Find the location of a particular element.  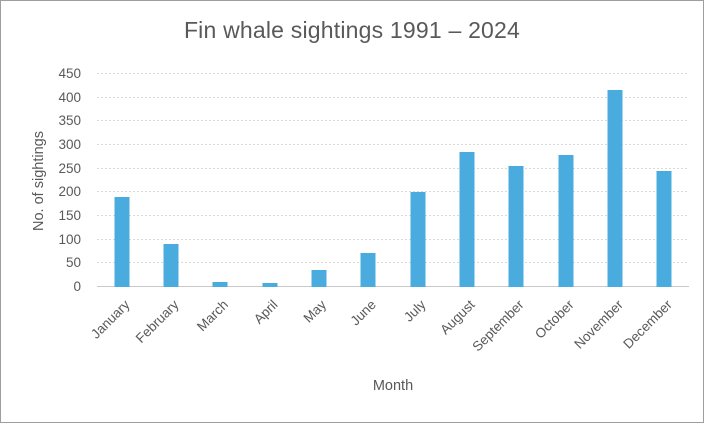

bar-april is located at coordinates (270, 285).